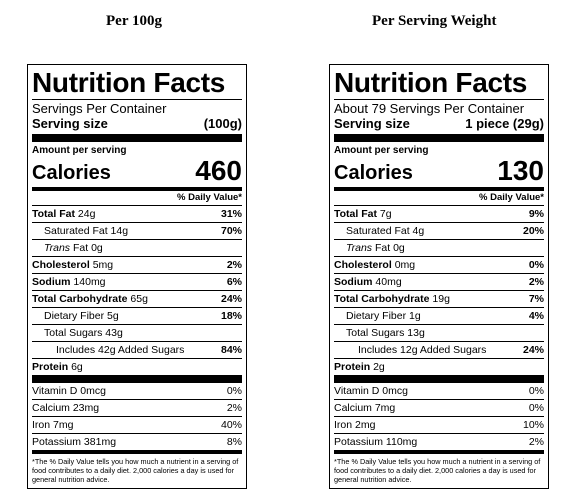 Image resolution: width=577 pixels, height=495 pixels. What do you see at coordinates (388, 282) in the screenshot?
I see `nutrient-amount: 40mg` at bounding box center [388, 282].